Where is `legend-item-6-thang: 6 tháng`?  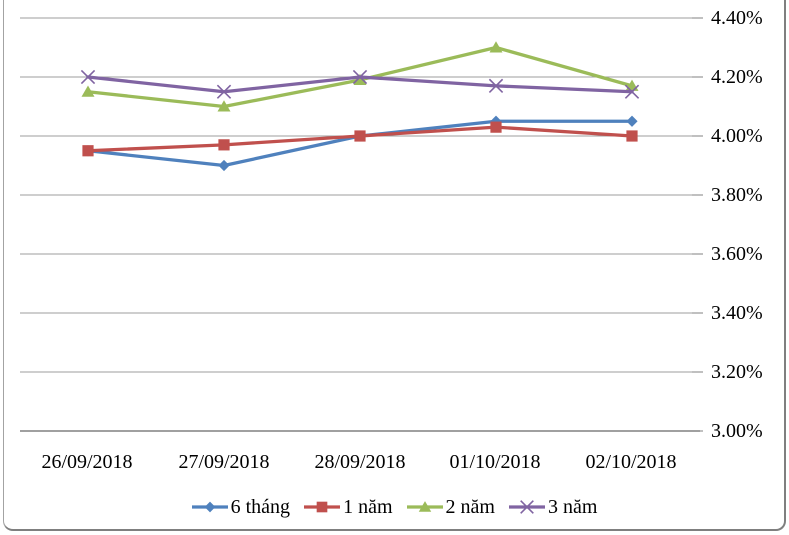 legend-item-6-thang: 6 tháng is located at coordinates (241, 507).